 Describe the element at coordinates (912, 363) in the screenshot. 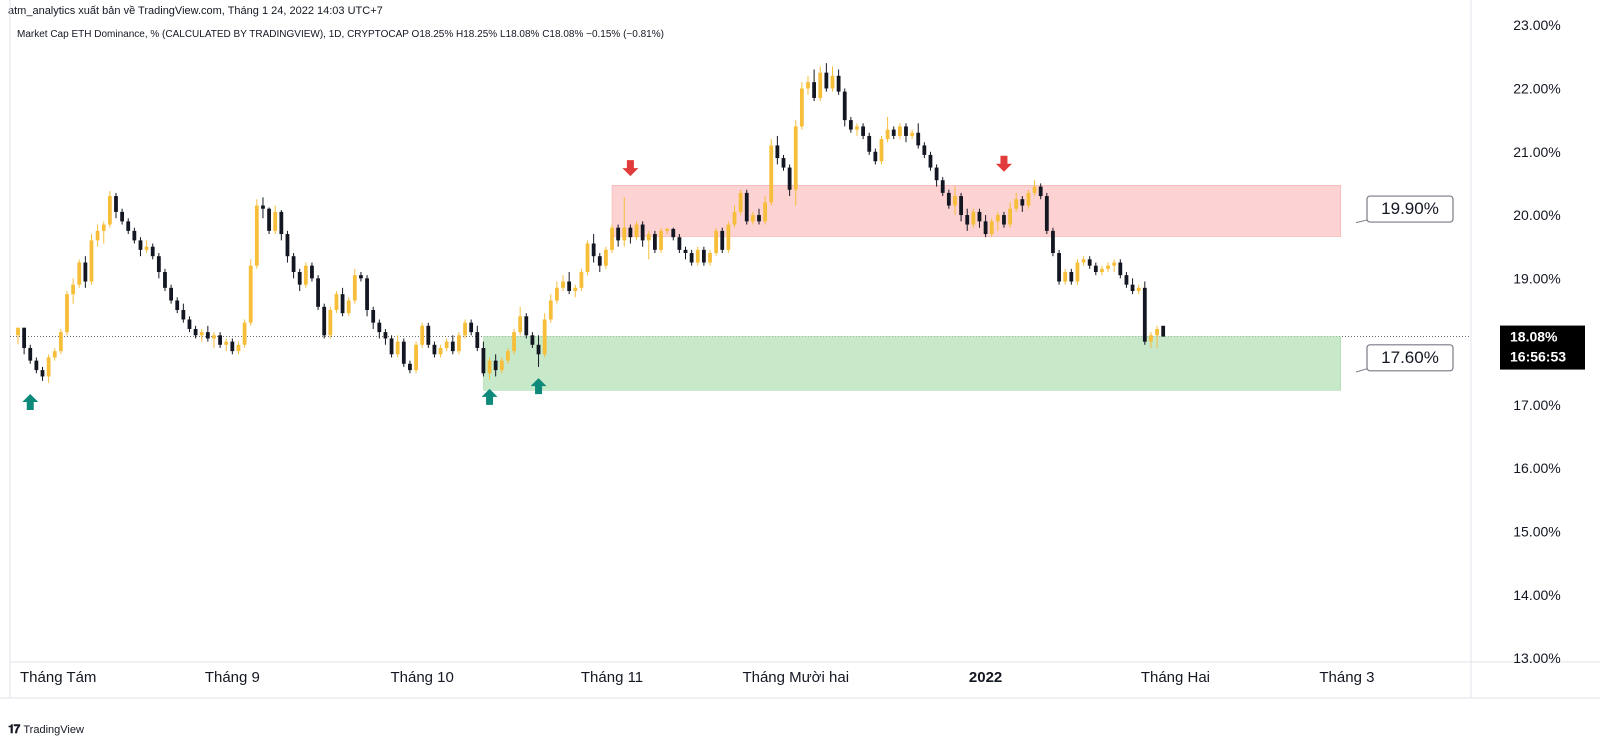

I see `support-zone` at that location.